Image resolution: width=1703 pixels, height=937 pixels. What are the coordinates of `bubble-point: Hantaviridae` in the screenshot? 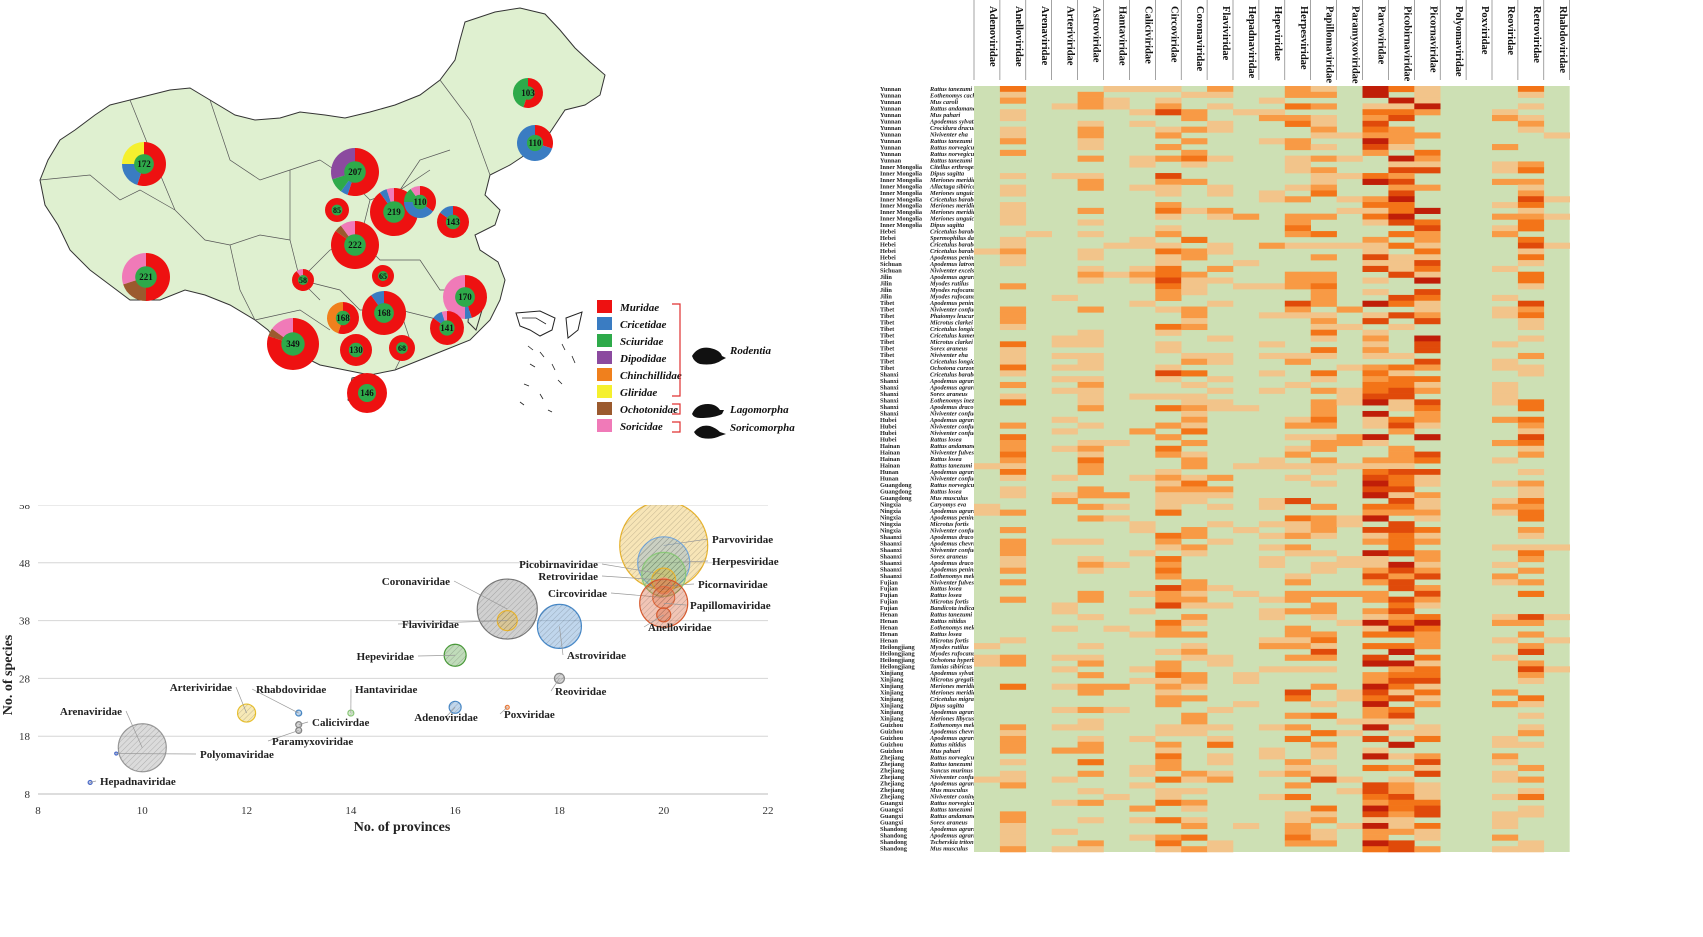 It's located at (383, 700).